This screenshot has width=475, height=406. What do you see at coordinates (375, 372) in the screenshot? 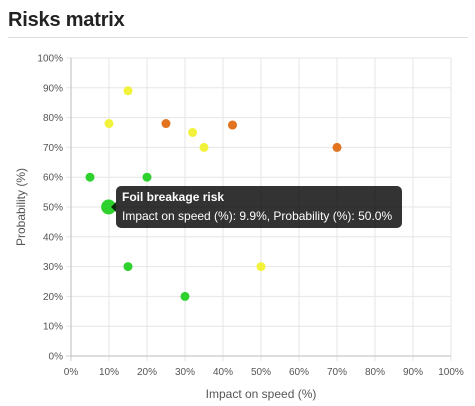
I see `x-tick-label: 80%` at bounding box center [375, 372].